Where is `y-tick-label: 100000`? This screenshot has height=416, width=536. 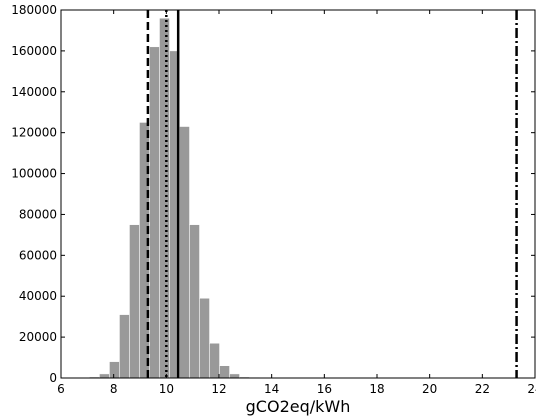
y-tick-label: 100000 is located at coordinates (34, 174).